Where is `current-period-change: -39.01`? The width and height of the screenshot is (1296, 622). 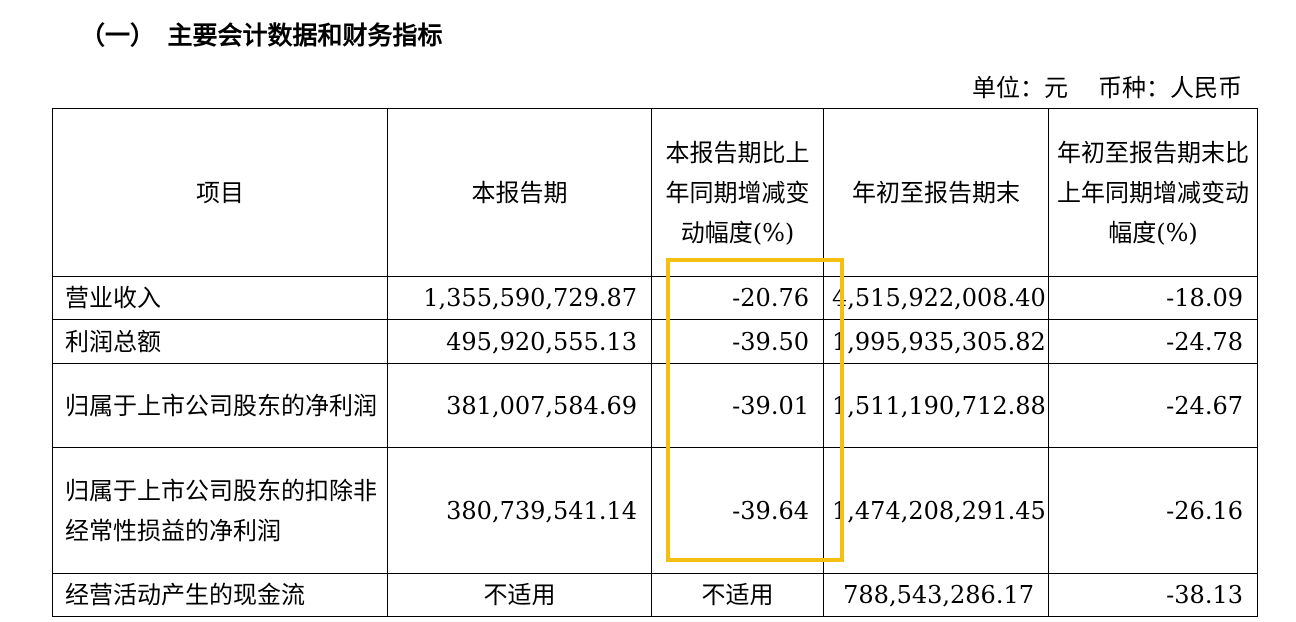 current-period-change: -39.01 is located at coordinates (737, 405).